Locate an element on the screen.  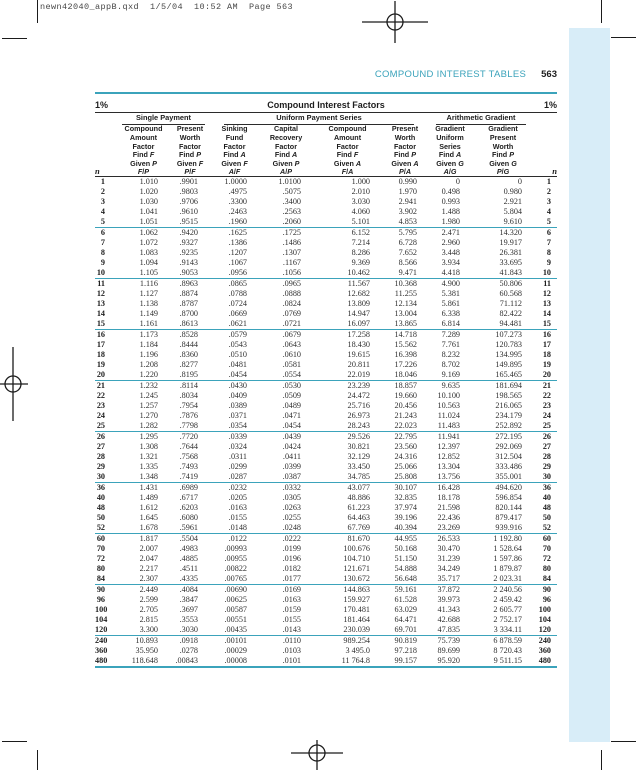
factor-value: 1.010 is located at coordinates (148, 181).